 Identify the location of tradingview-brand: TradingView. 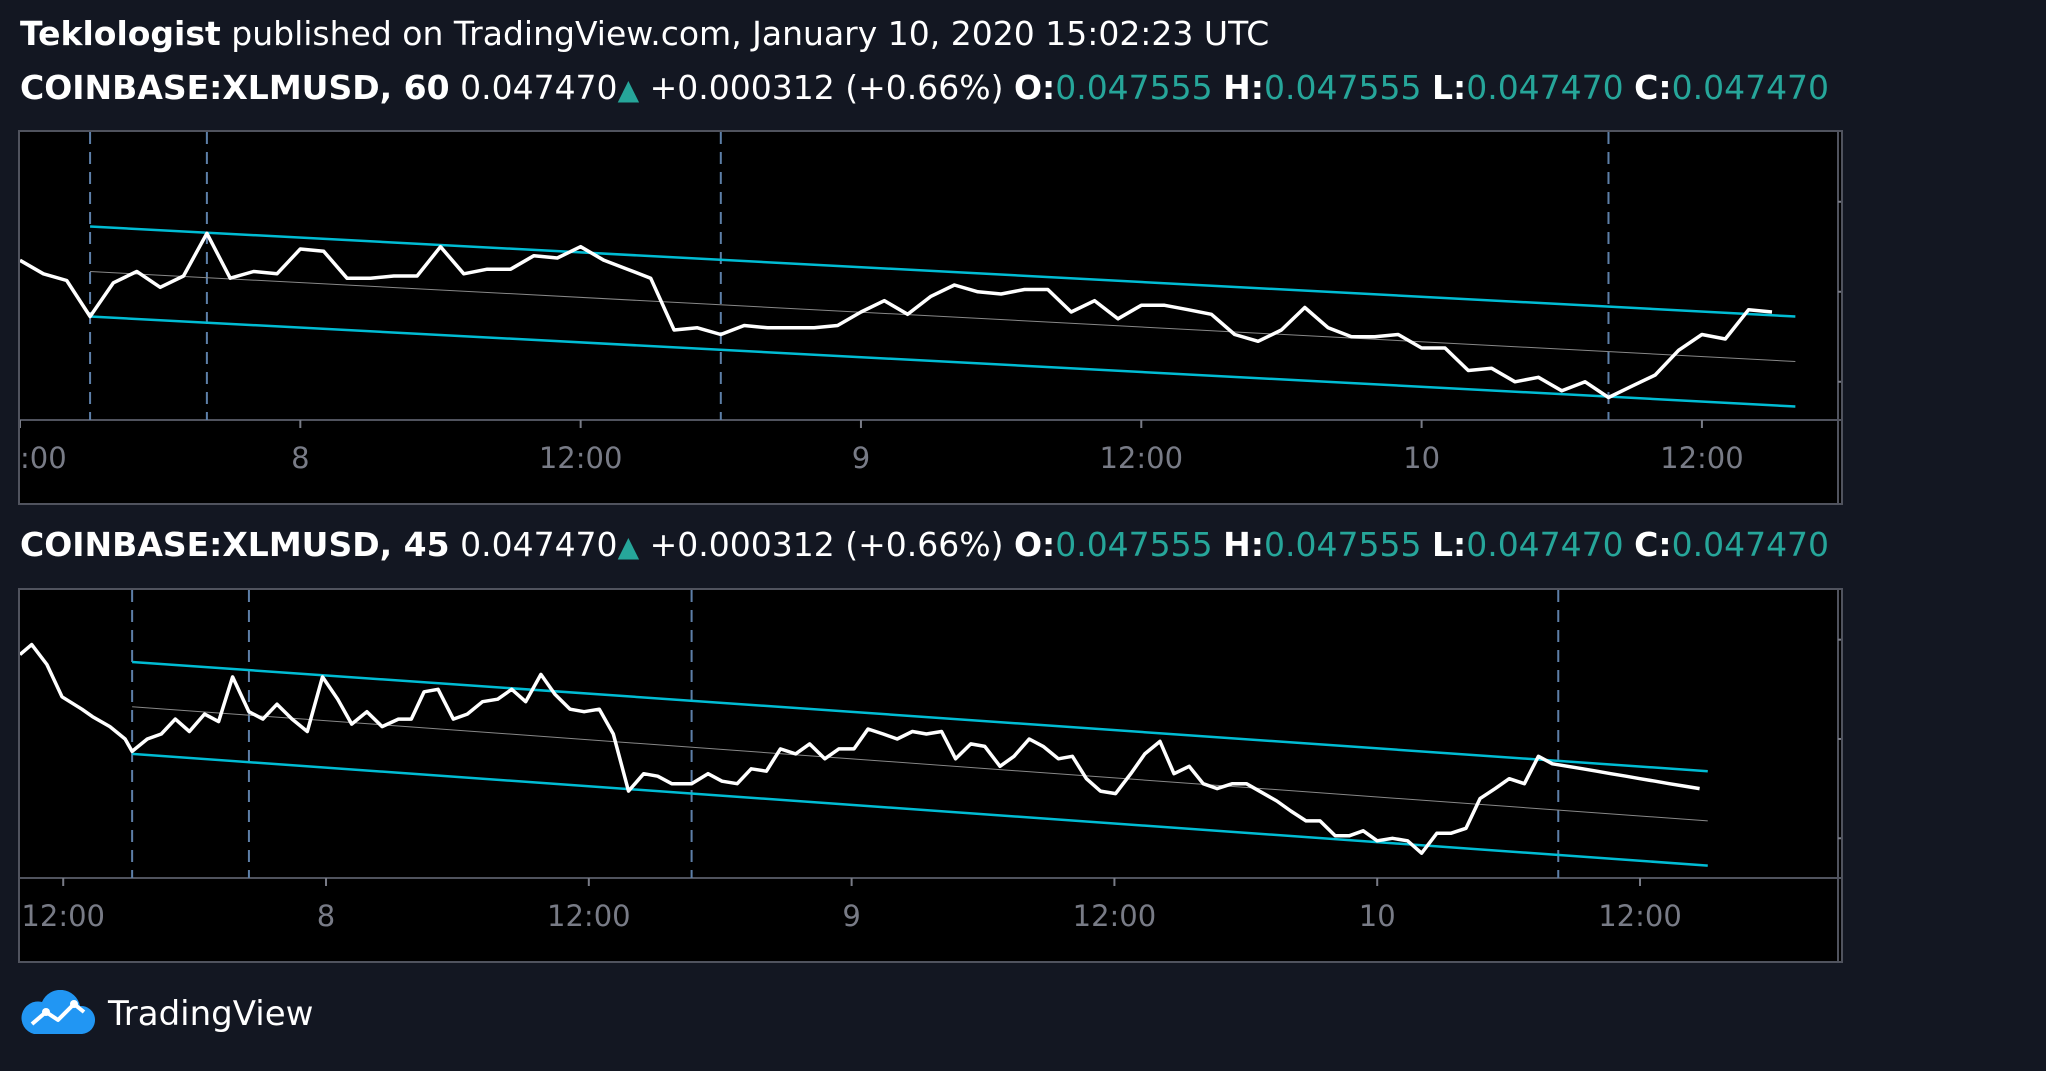
(165, 1014).